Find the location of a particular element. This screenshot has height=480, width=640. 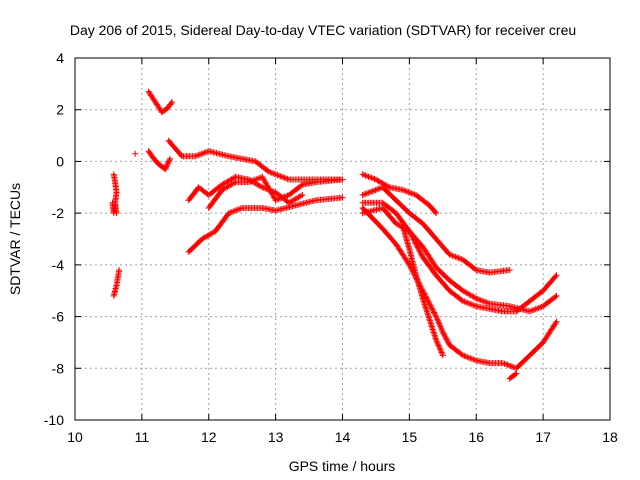

marker-series-arc-e is located at coordinates (160, 102).